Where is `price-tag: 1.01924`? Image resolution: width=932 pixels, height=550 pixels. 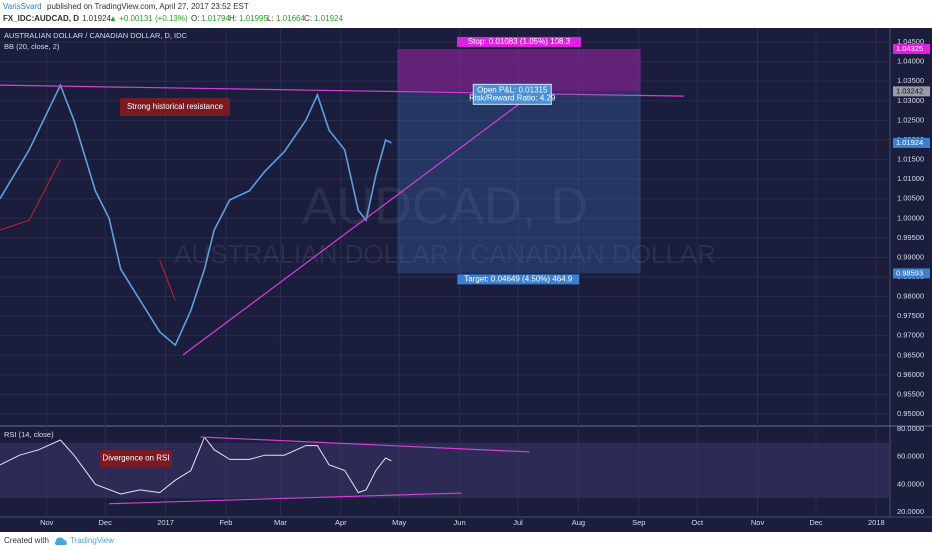 price-tag: 1.01924 is located at coordinates (909, 142).